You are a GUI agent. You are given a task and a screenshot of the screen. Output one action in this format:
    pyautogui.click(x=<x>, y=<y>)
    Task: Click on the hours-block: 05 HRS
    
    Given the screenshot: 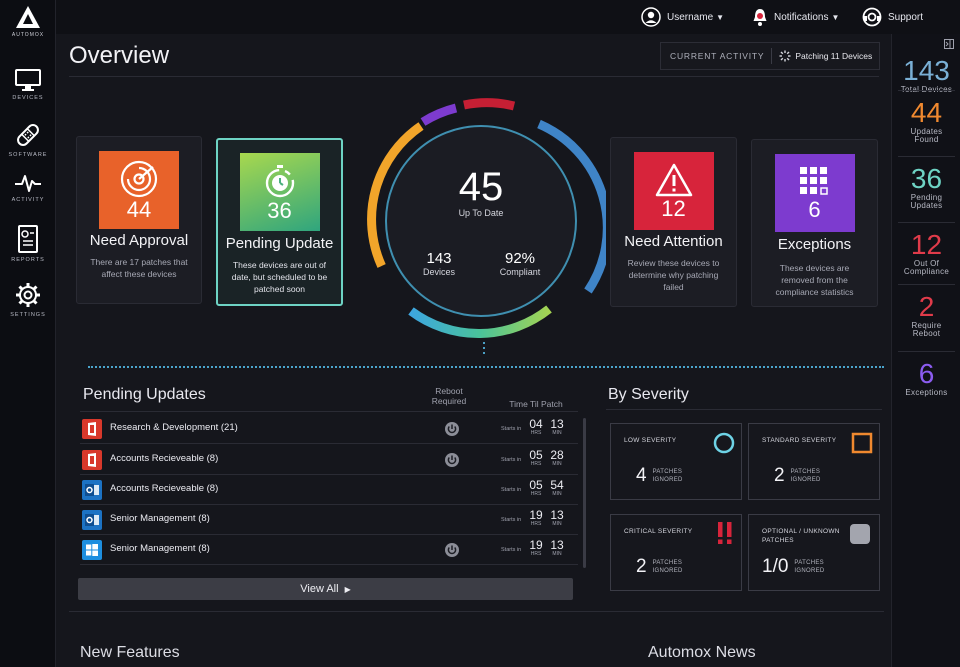 What is the action you would take?
    pyautogui.click(x=536, y=488)
    